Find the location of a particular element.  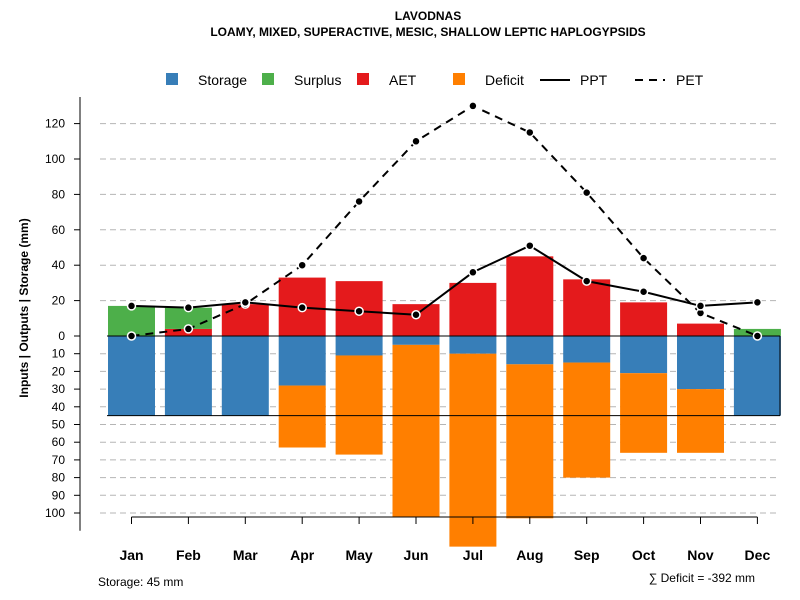

y-tick-label-upper-3: 60 is located at coordinates (59, 230).